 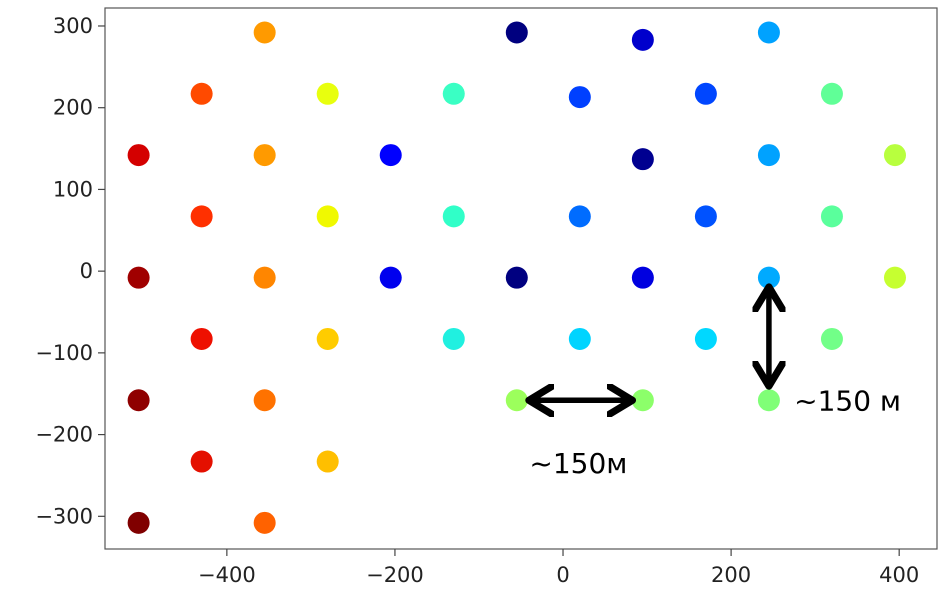 I want to click on y-axis: −300 −200 −100 0 100 200 300, so click(x=70, y=271).